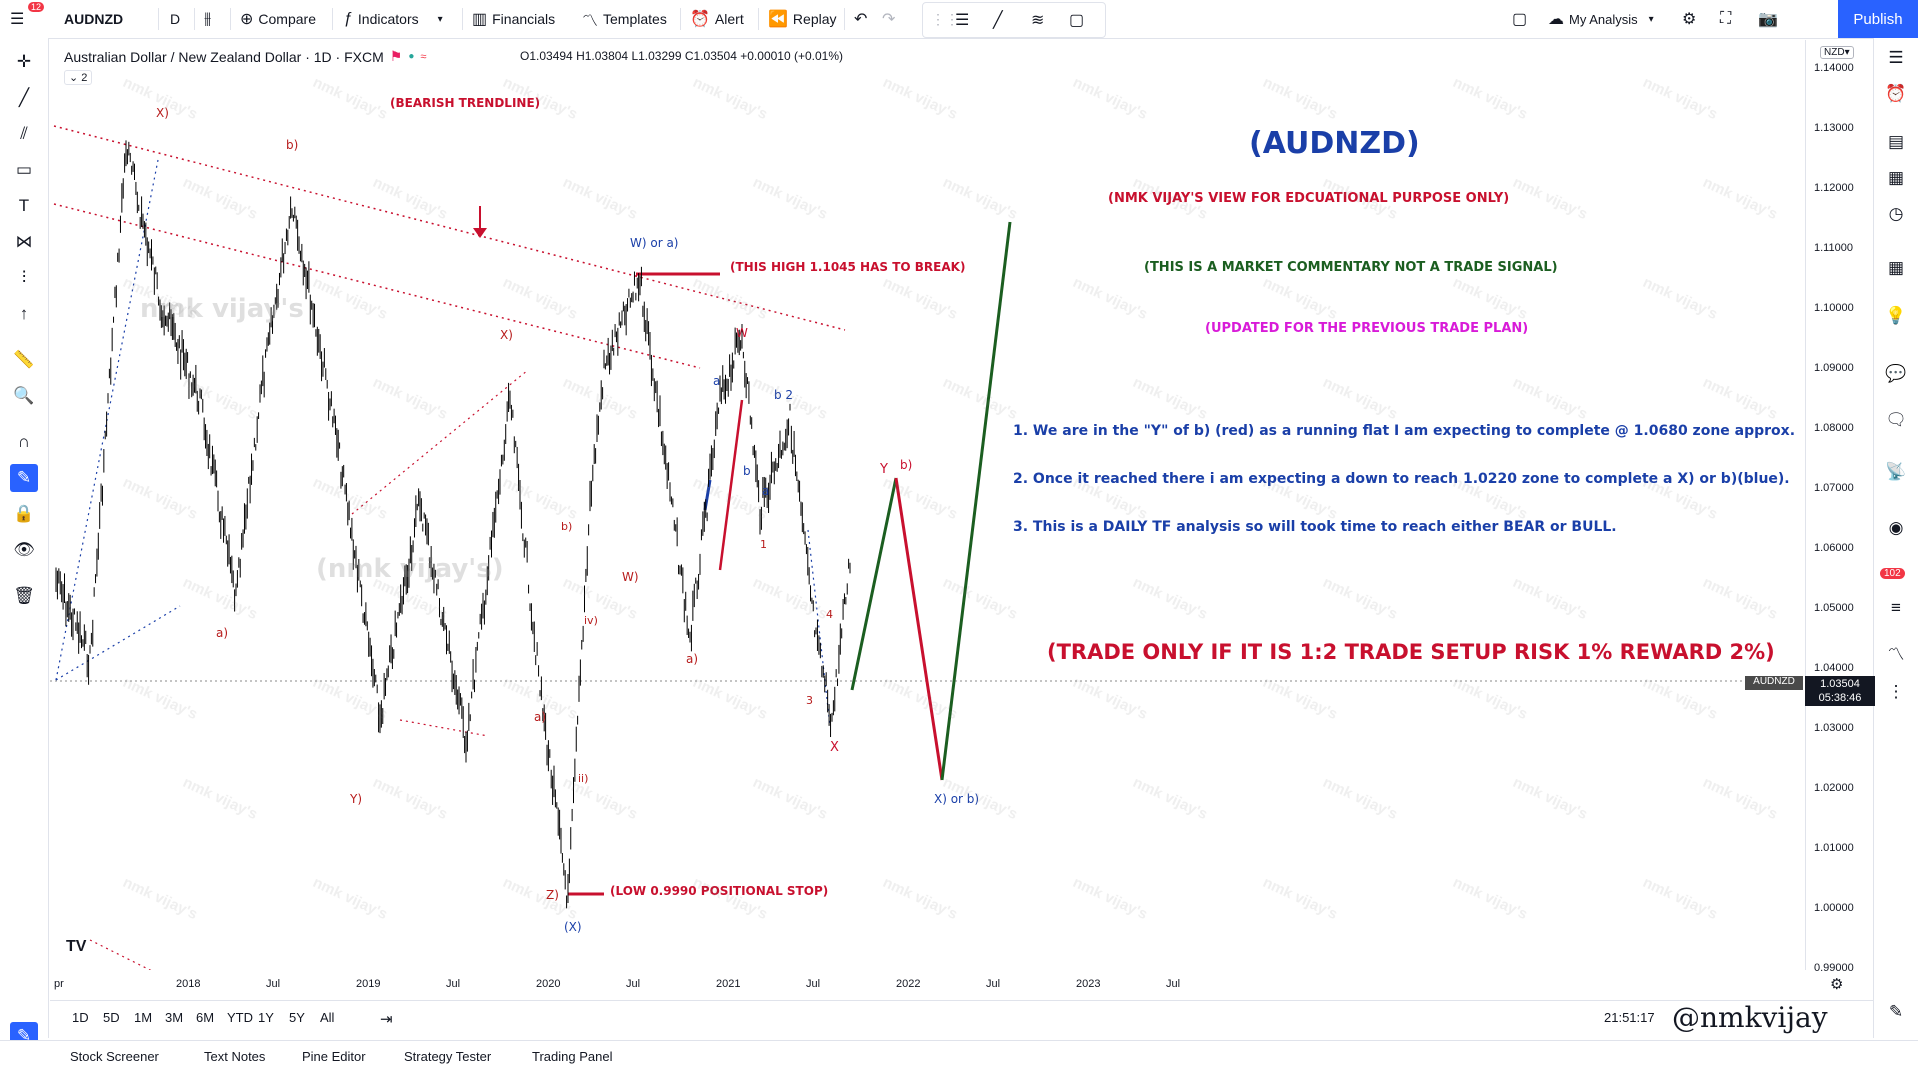  What do you see at coordinates (143, 1017) in the screenshot?
I see `range-button-1m: 1M` at bounding box center [143, 1017].